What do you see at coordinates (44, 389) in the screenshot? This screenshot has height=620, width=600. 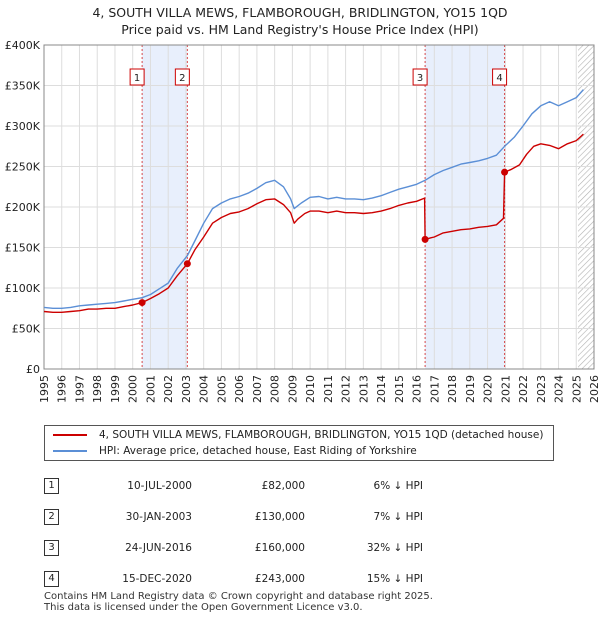 I see `x-tick-label: 1995` at bounding box center [44, 389].